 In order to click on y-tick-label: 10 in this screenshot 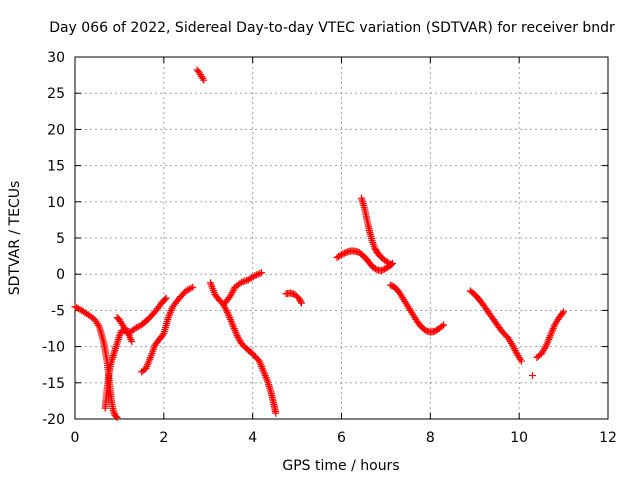, I will do `click(56, 203)`.